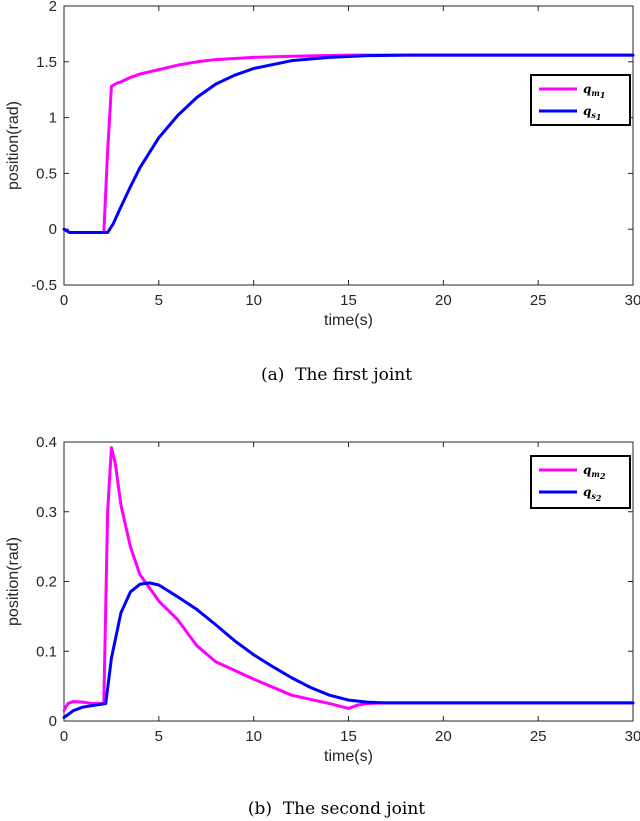 This screenshot has width=640, height=821. Describe the element at coordinates (46, 442) in the screenshot. I see `y-tick-label: 0.4` at that location.